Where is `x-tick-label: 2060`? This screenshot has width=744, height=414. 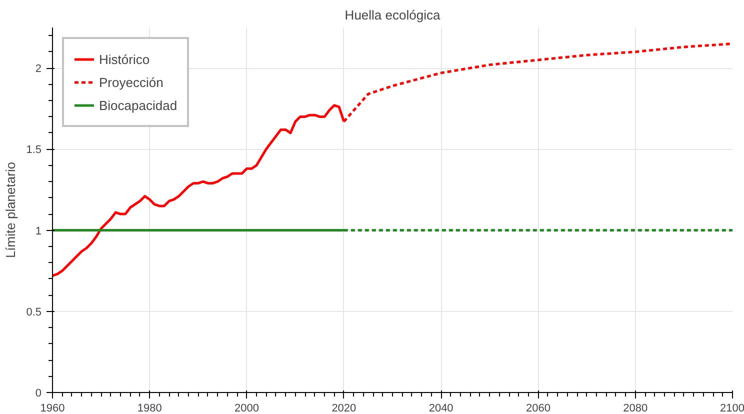 x-tick-label: 2060 is located at coordinates (538, 408).